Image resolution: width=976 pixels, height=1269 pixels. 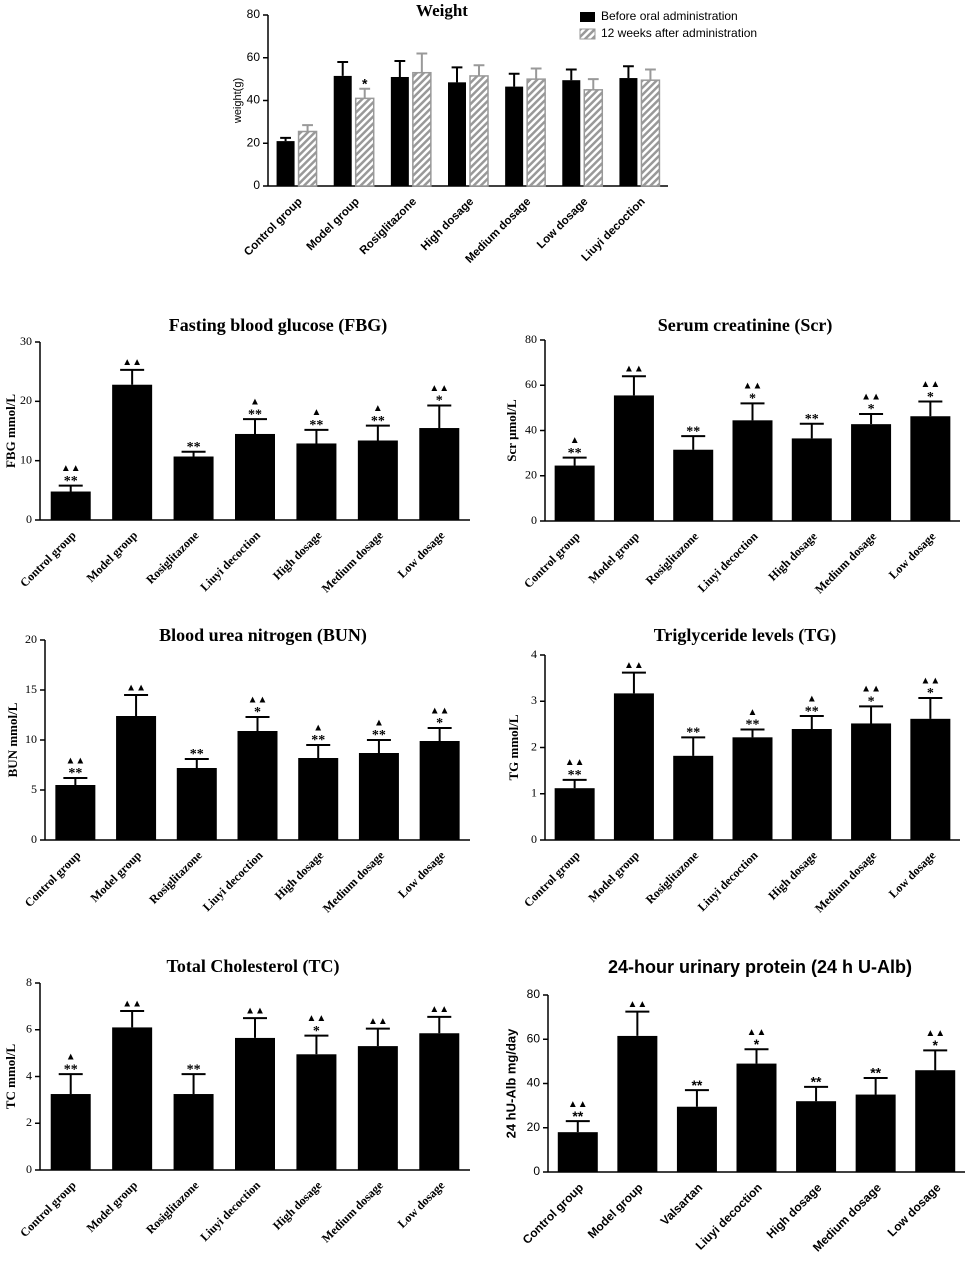 I want to click on y-tick-label: 30, so click(x=26, y=341).